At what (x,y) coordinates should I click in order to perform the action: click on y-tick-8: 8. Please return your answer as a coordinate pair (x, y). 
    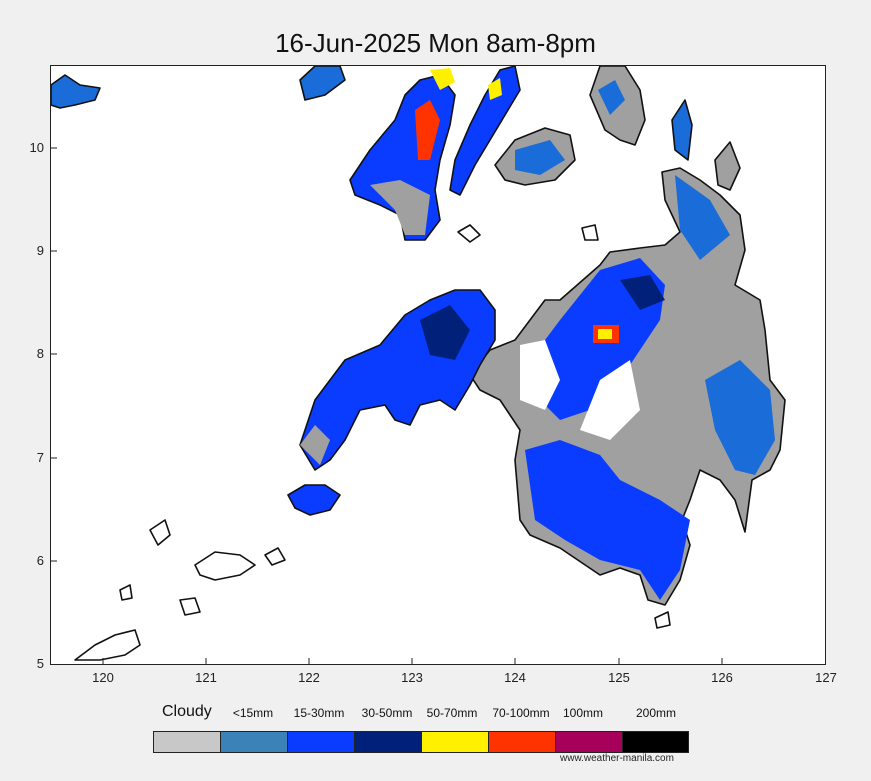
    Looking at the image, I should click on (40, 353).